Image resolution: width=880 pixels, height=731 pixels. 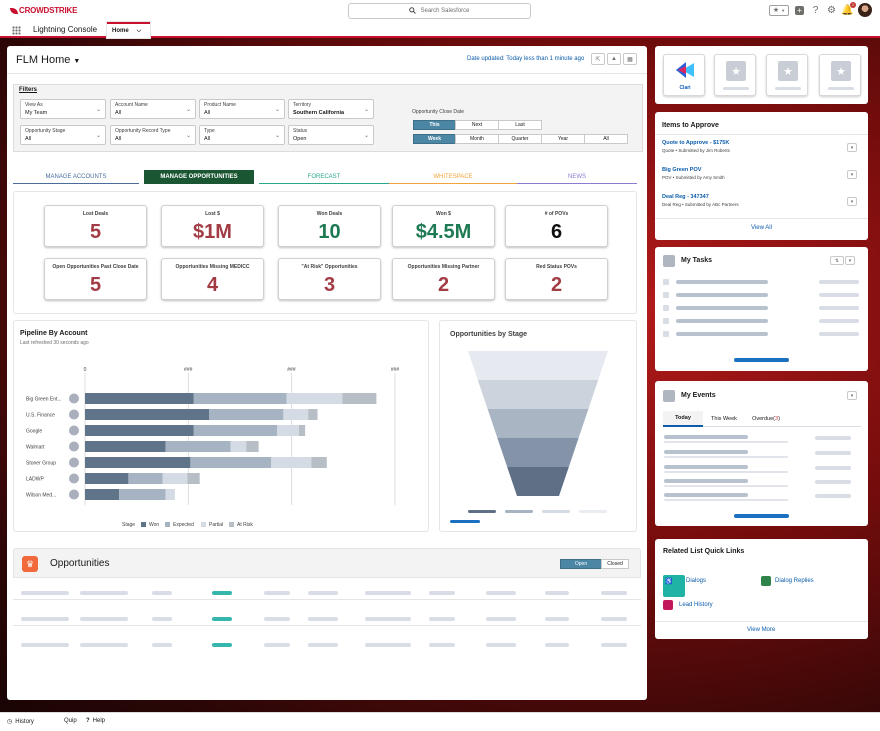 What do you see at coordinates (434, 125) in the screenshot?
I see `period-this-button: This` at bounding box center [434, 125].